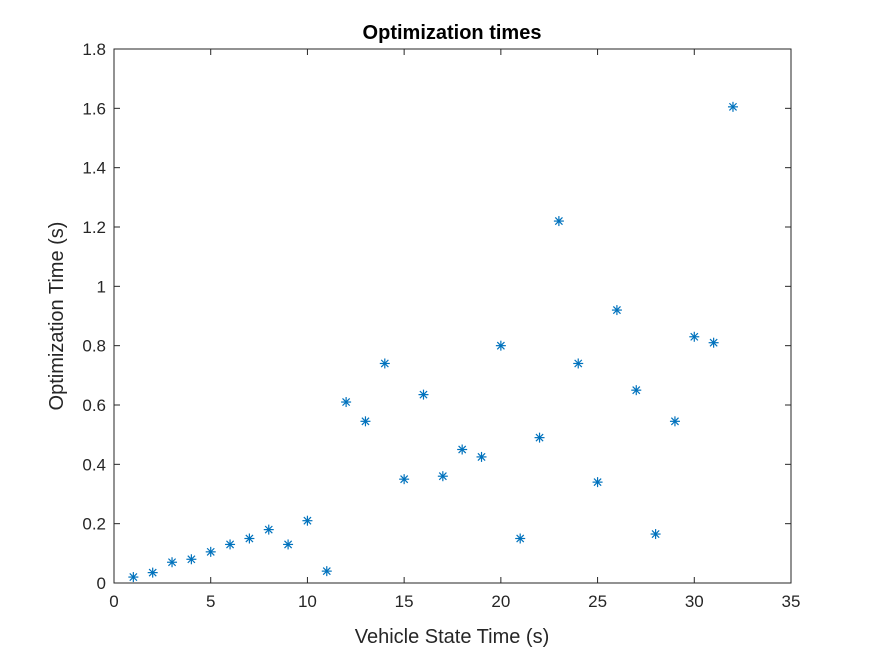 The width and height of the screenshot is (875, 661). Describe the element at coordinates (94, 524) in the screenshot. I see `y-tick-label: 0.2` at that location.